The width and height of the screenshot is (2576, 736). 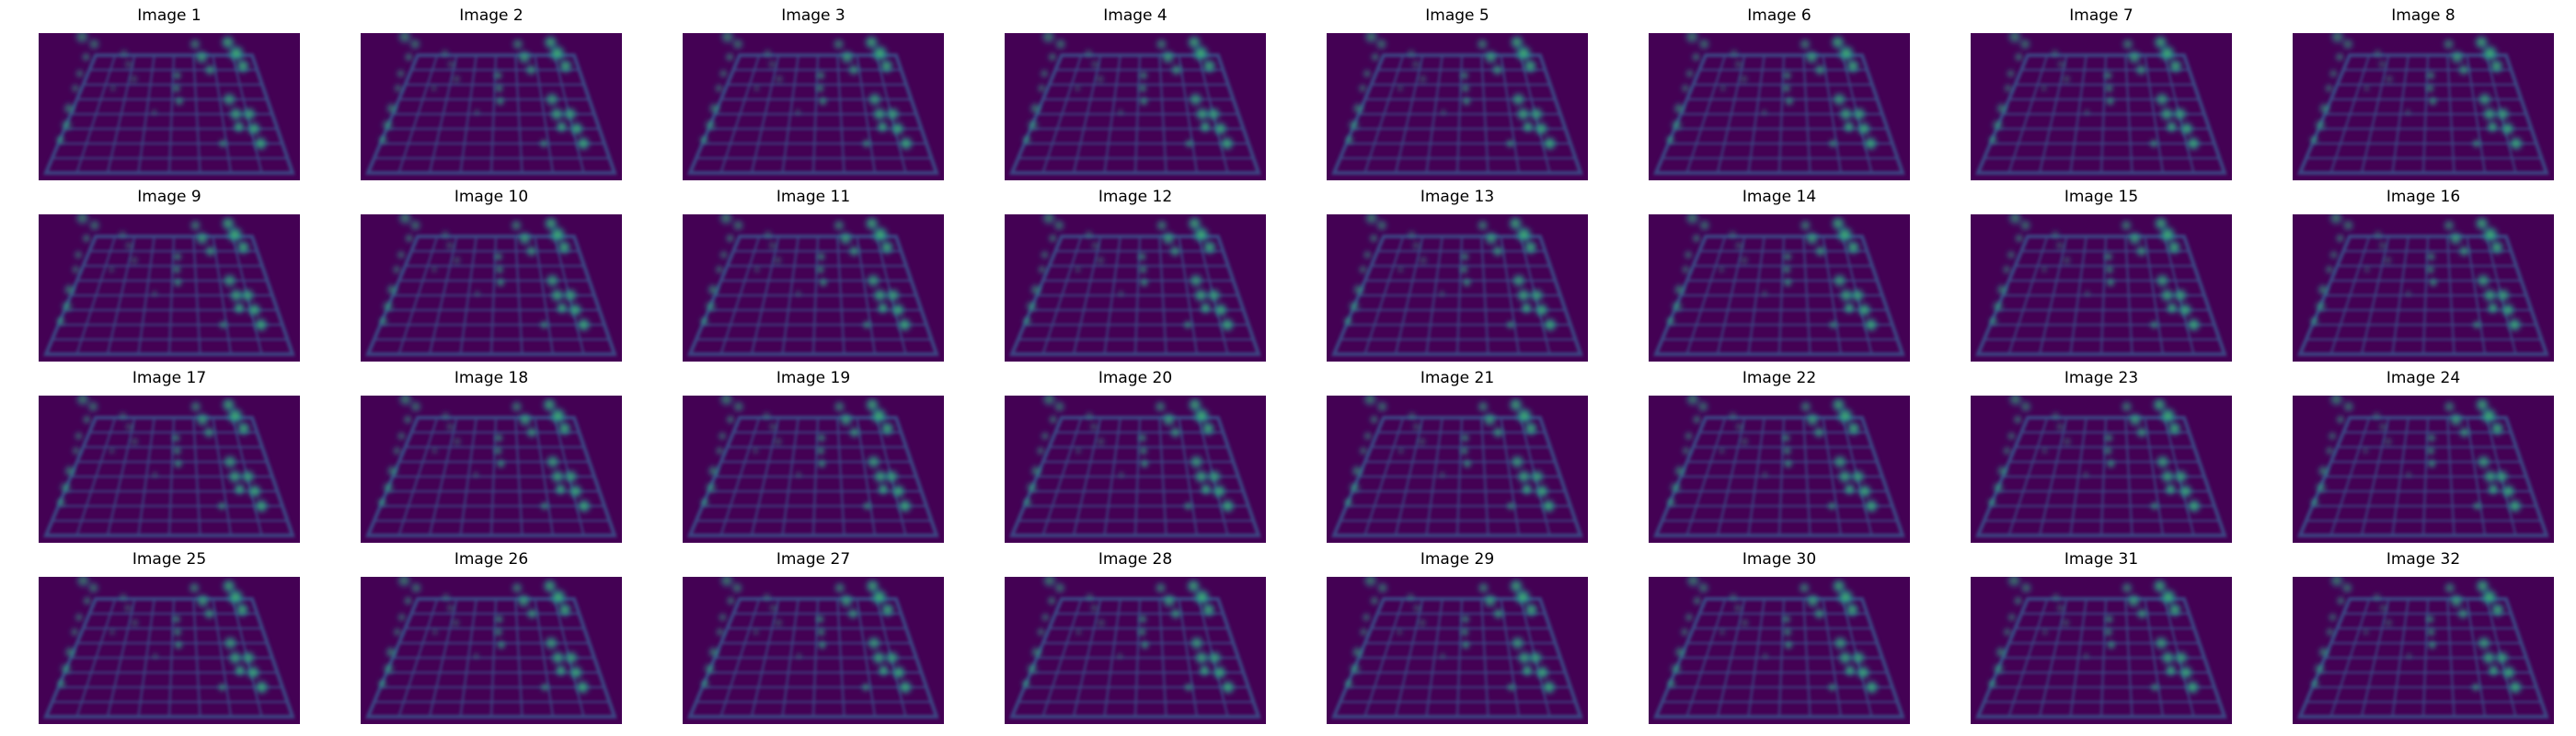 I want to click on image-panel-title: Image 5, so click(x=1457, y=15).